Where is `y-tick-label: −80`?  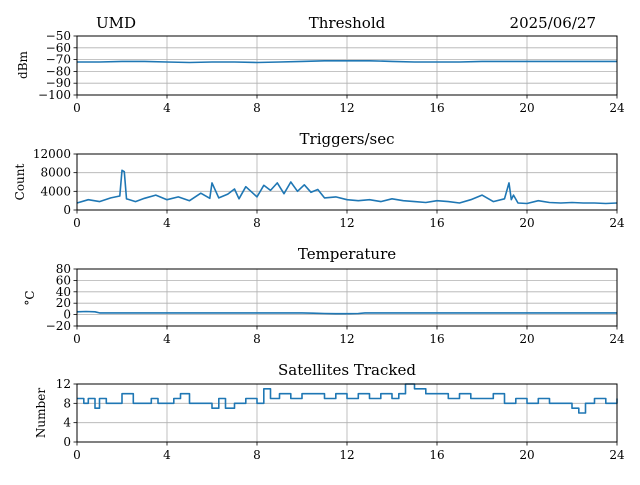
y-tick-label: −80 is located at coordinates (58, 71).